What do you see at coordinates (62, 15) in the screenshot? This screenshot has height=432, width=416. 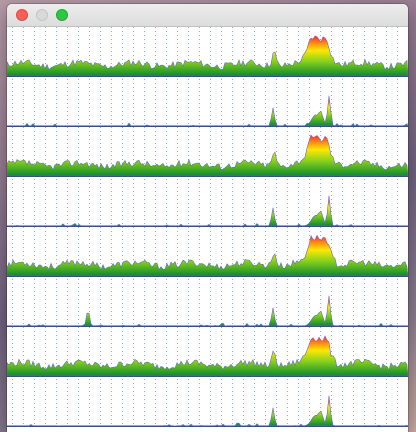 I see `zoom-button` at bounding box center [62, 15].